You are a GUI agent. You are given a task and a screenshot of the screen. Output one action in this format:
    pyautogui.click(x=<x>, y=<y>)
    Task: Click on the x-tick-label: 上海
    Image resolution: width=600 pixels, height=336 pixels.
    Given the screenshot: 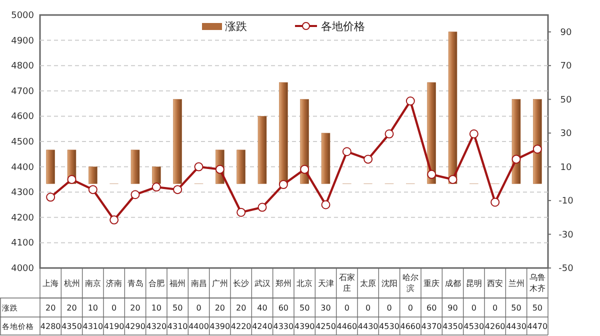 What is the action you would take?
    pyautogui.click(x=50, y=283)
    